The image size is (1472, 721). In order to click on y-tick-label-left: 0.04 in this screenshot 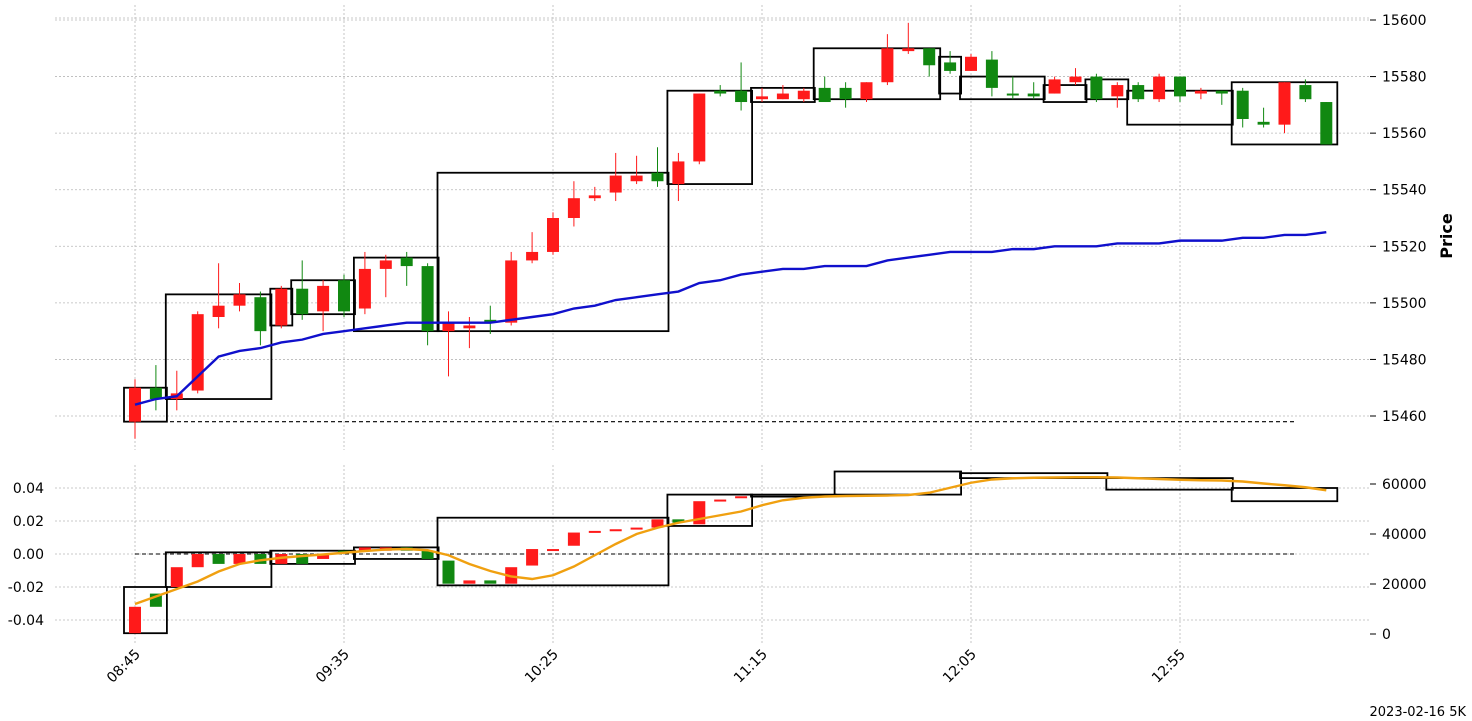, I will do `click(28, 489)`.